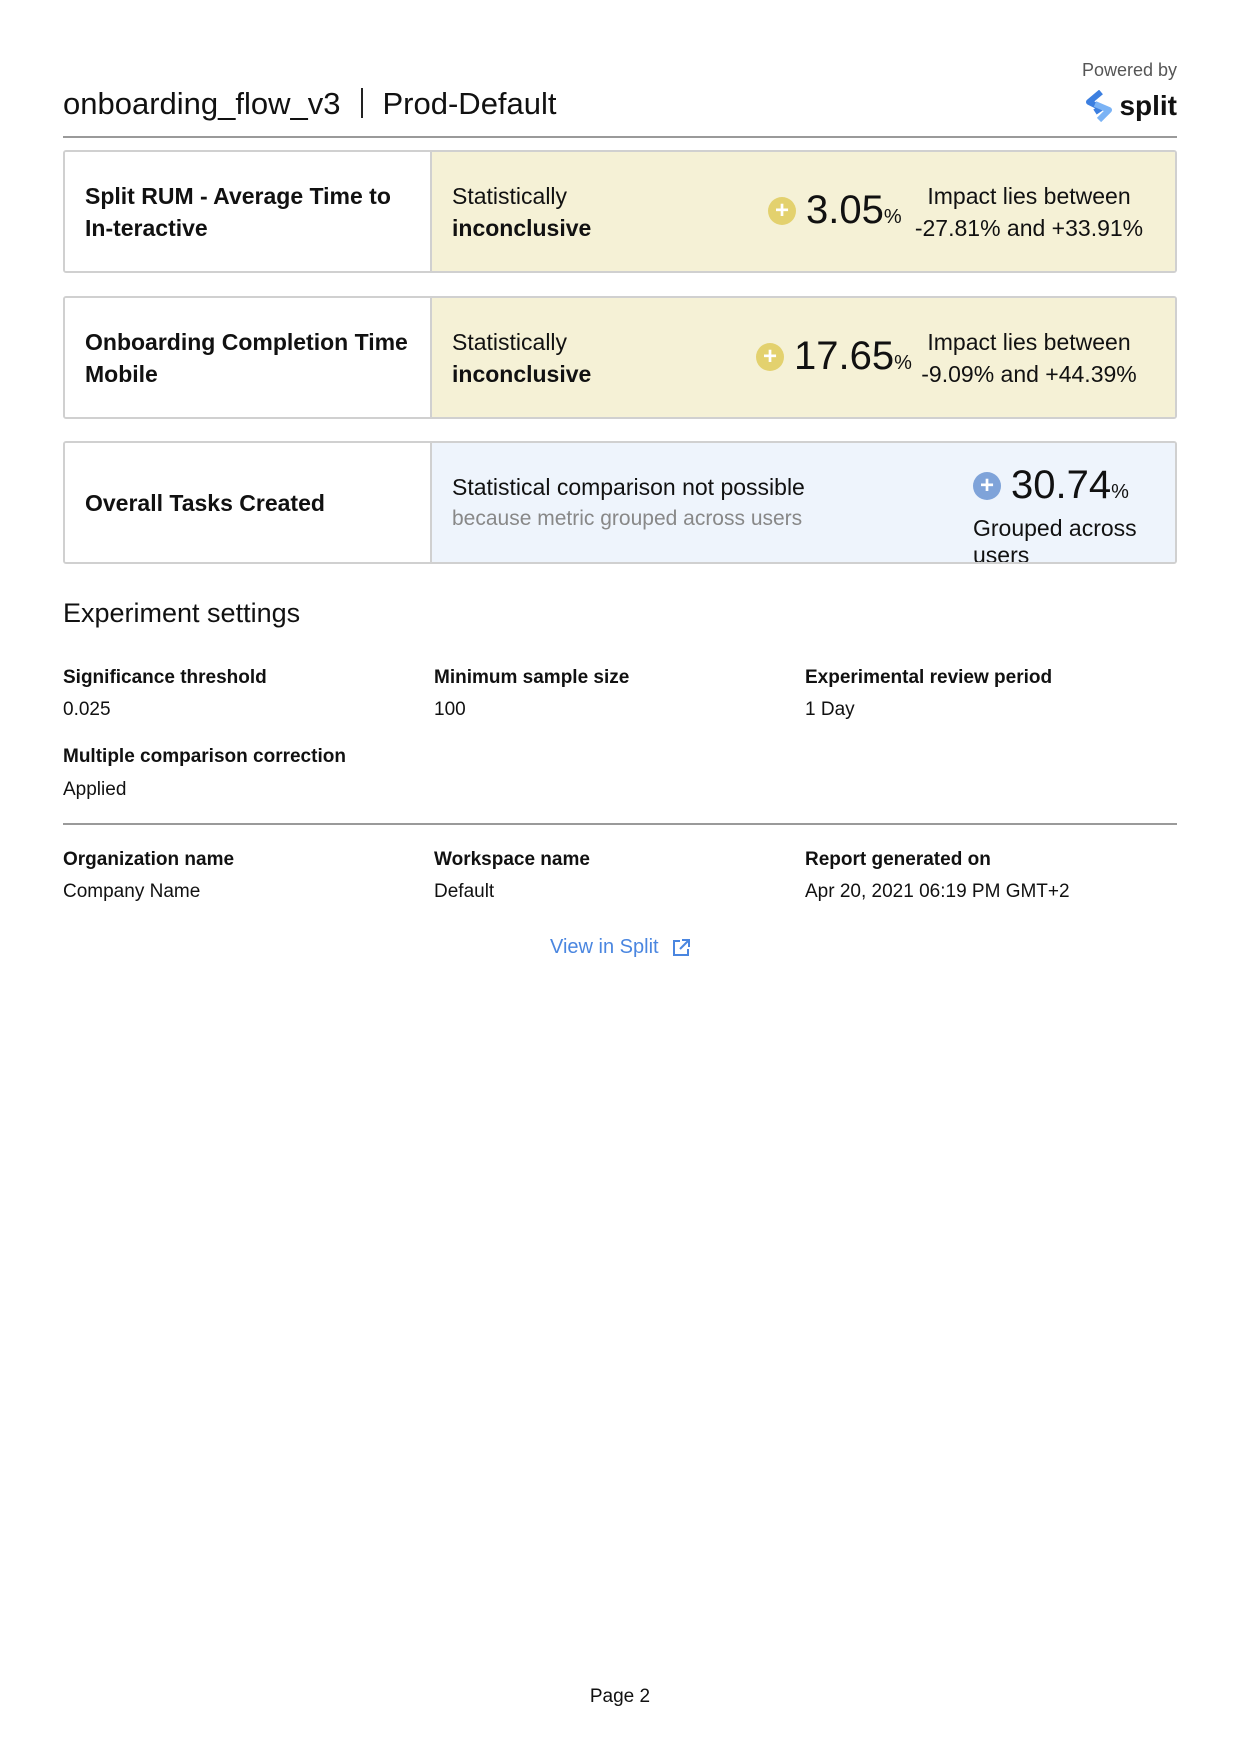  I want to click on external-link-icon, so click(681, 947).